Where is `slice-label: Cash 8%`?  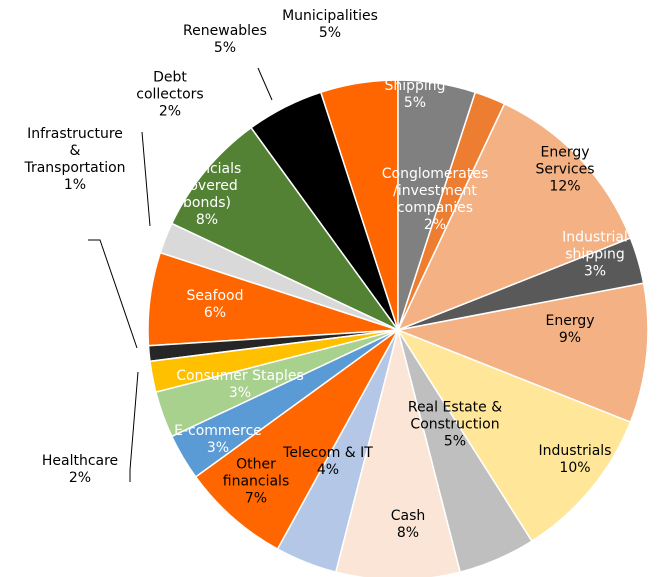 slice-label: Cash 8% is located at coordinates (408, 525).